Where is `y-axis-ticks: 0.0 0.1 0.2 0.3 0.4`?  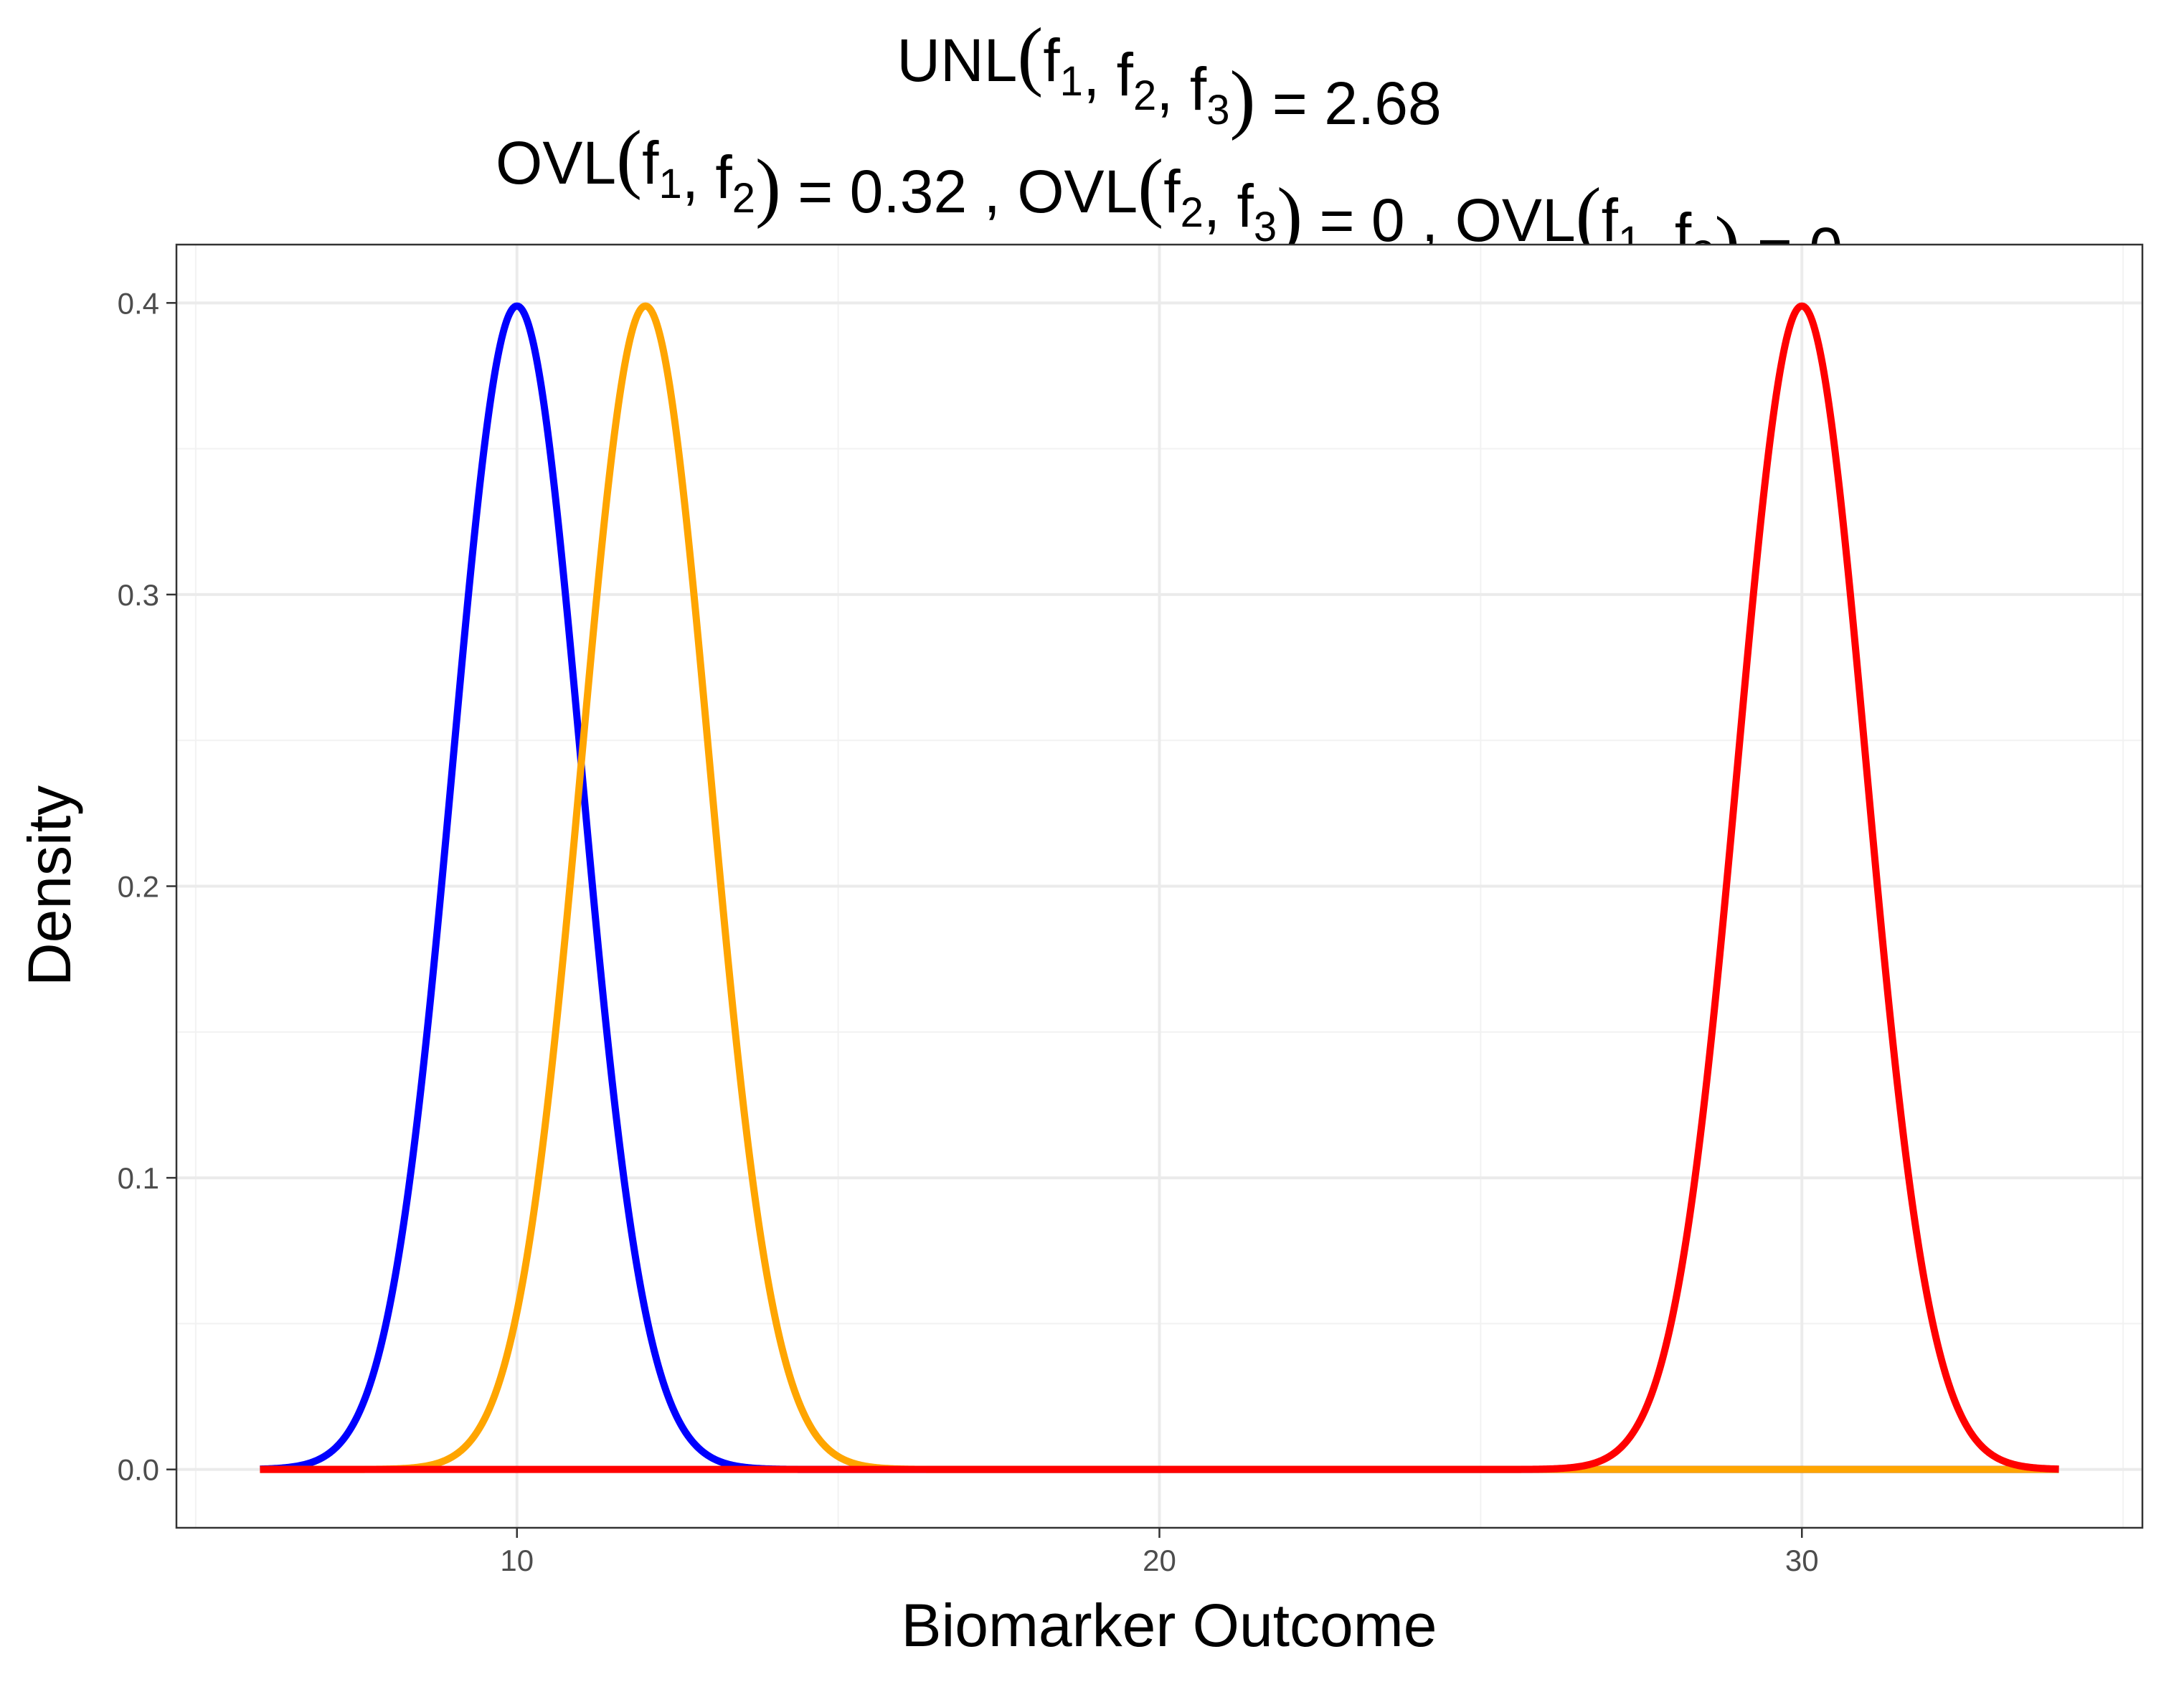 y-axis-ticks: 0.0 0.1 0.2 0.3 0.4 is located at coordinates (147, 886).